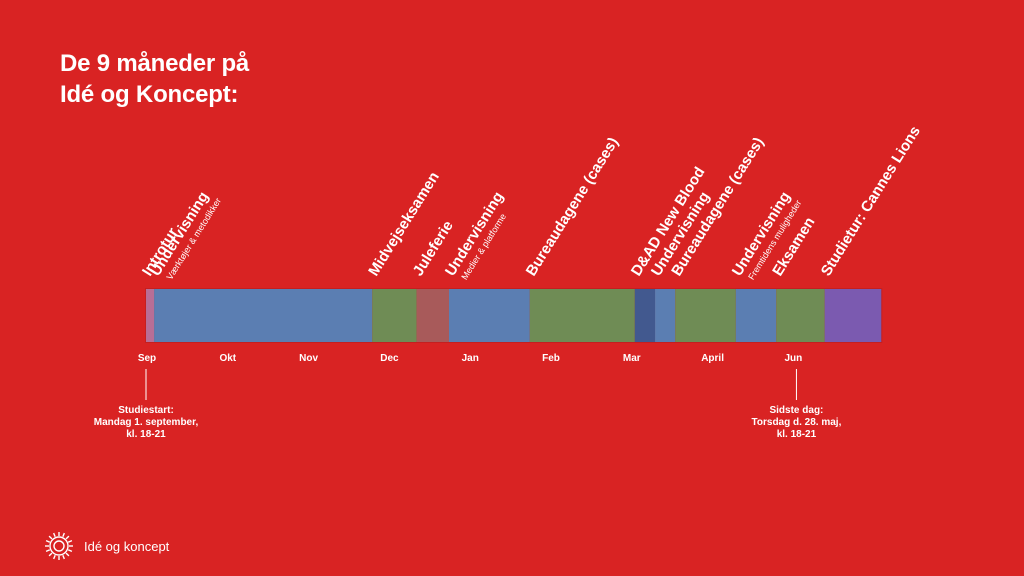 Image resolution: width=1024 pixels, height=576 pixels. I want to click on segment-label-group-11: Studietur: Cannes Lions, so click(871, 201).